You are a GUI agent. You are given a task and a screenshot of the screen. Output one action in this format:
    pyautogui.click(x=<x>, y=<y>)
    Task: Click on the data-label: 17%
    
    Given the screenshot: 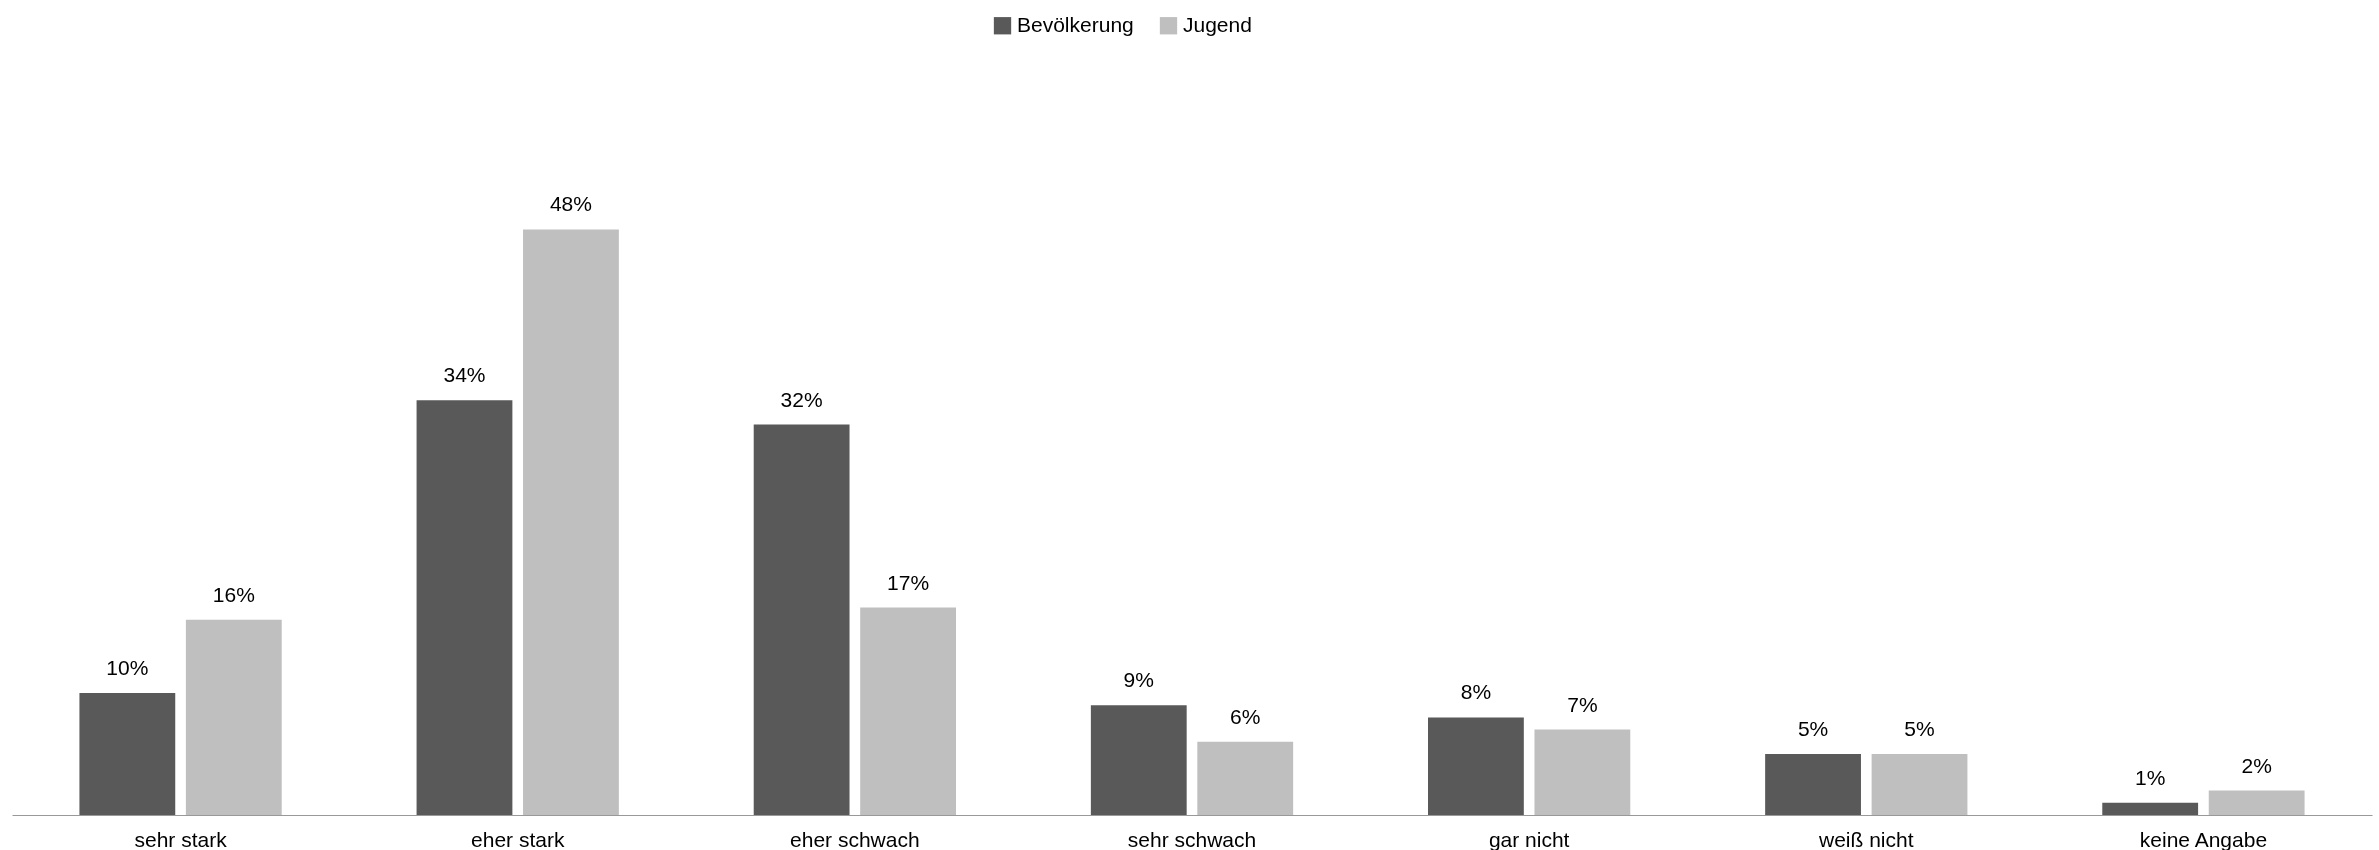 What is the action you would take?
    pyautogui.click(x=908, y=582)
    